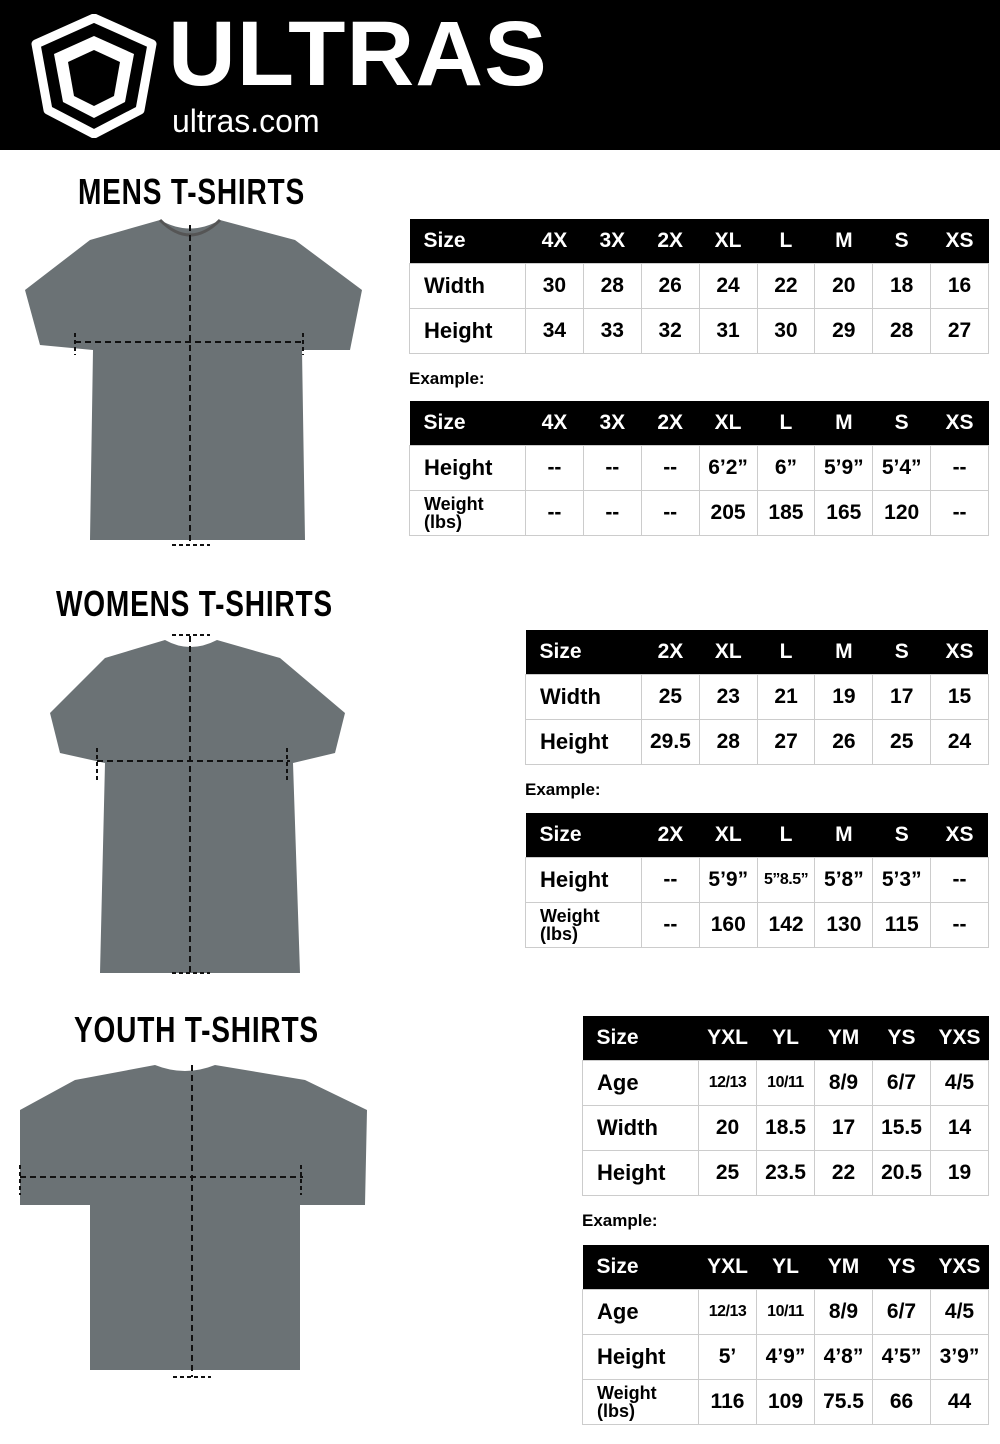 The width and height of the screenshot is (1000, 1444). I want to click on table-cell: 6”, so click(786, 467).